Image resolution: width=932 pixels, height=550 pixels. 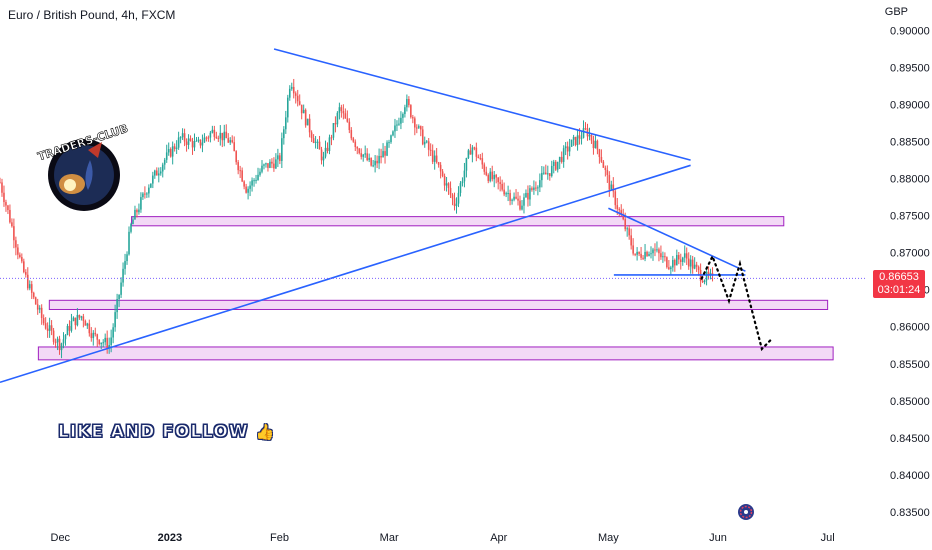 What do you see at coordinates (458, 221) in the screenshot?
I see `resistance-zone` at bounding box center [458, 221].